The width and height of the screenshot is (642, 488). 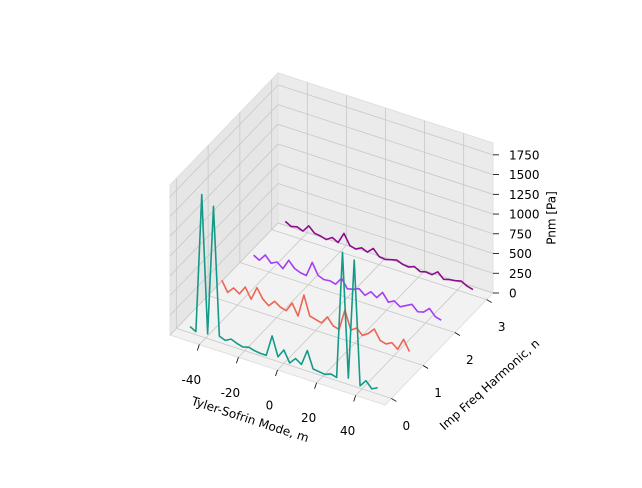 What do you see at coordinates (231, 393) in the screenshot?
I see `x-tick-label: -20` at bounding box center [231, 393].